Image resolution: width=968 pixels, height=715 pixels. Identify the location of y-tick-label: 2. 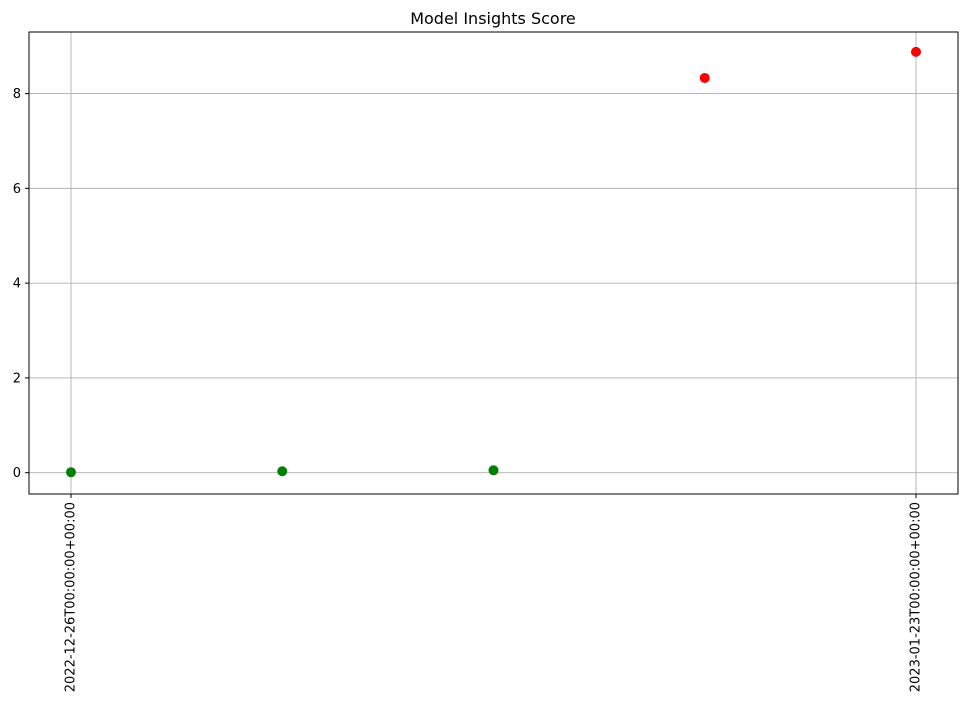
(17, 378).